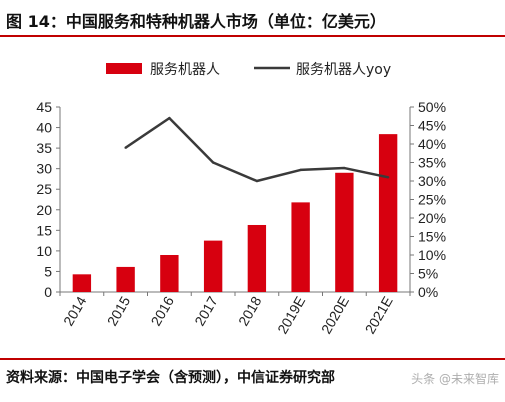 This screenshot has height=402, width=505. I want to click on bar-2014, so click(82, 283).